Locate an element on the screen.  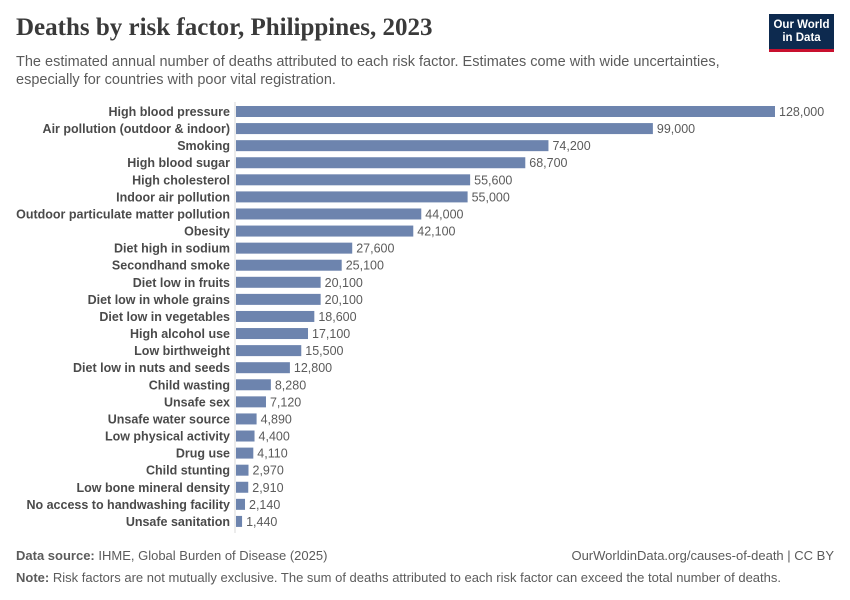
value-label: 44,000 is located at coordinates (444, 214).